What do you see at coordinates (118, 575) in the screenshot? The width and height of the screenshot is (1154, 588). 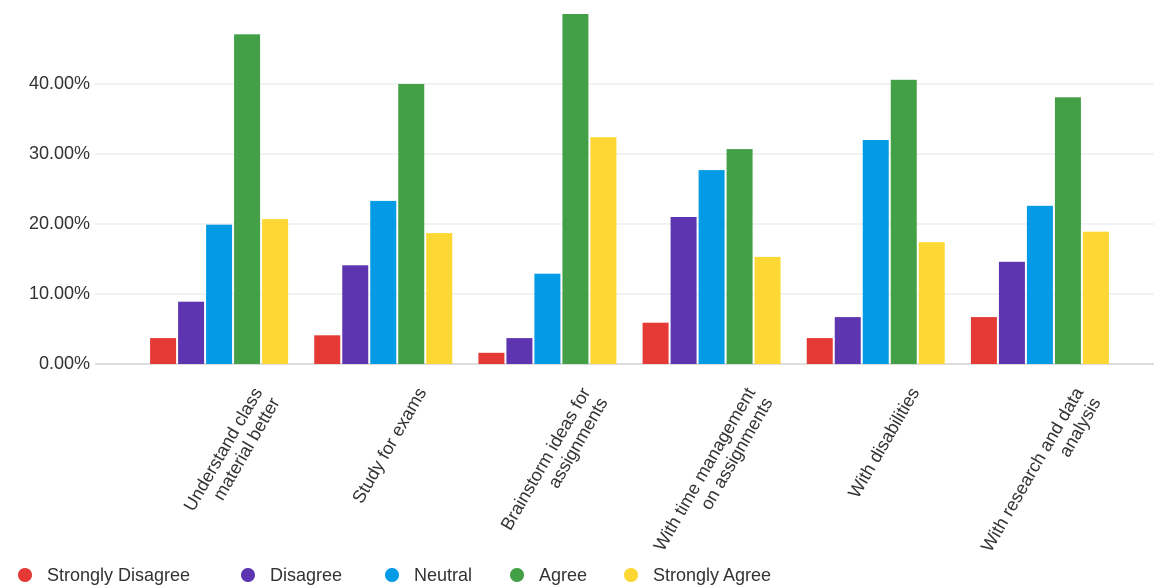 I see `legend-label: Strongly Disagree` at bounding box center [118, 575].